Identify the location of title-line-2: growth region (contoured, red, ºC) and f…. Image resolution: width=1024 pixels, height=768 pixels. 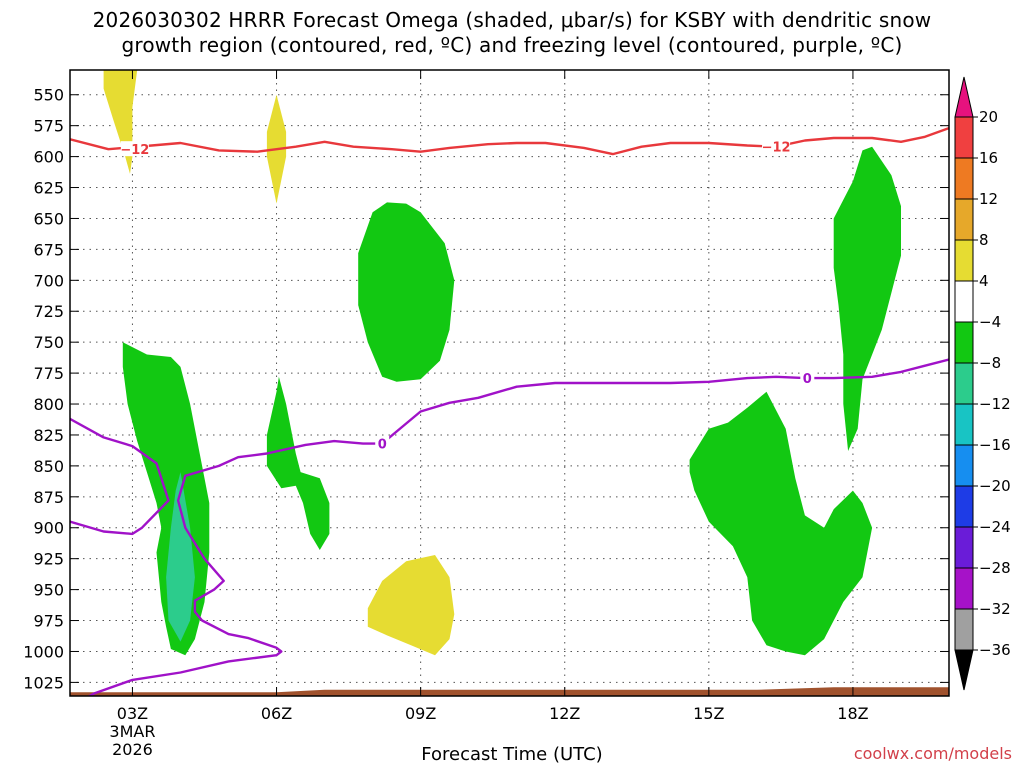
(512, 45).